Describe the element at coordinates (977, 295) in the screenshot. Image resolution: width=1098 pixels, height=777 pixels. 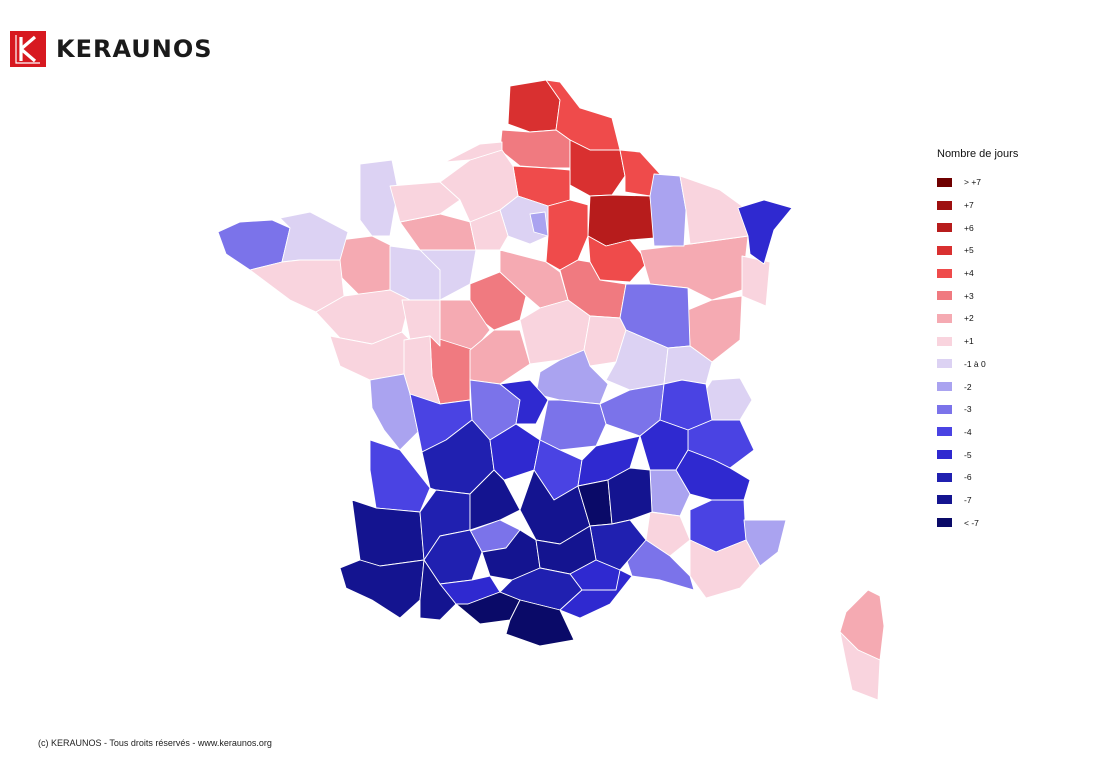
I see `legend-item: +3` at that location.